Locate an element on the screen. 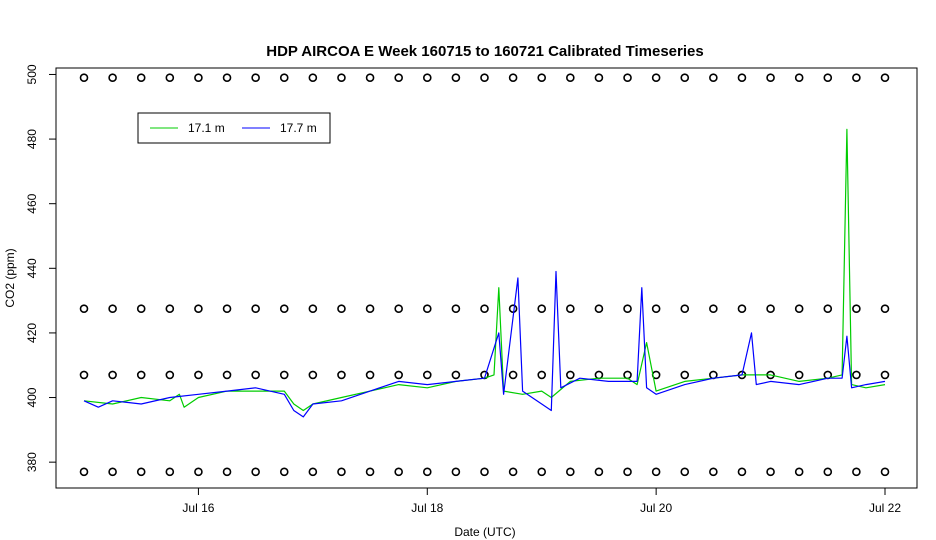 This screenshot has height=540, width=936. x-tick-label: Jul 18 is located at coordinates (427, 508).